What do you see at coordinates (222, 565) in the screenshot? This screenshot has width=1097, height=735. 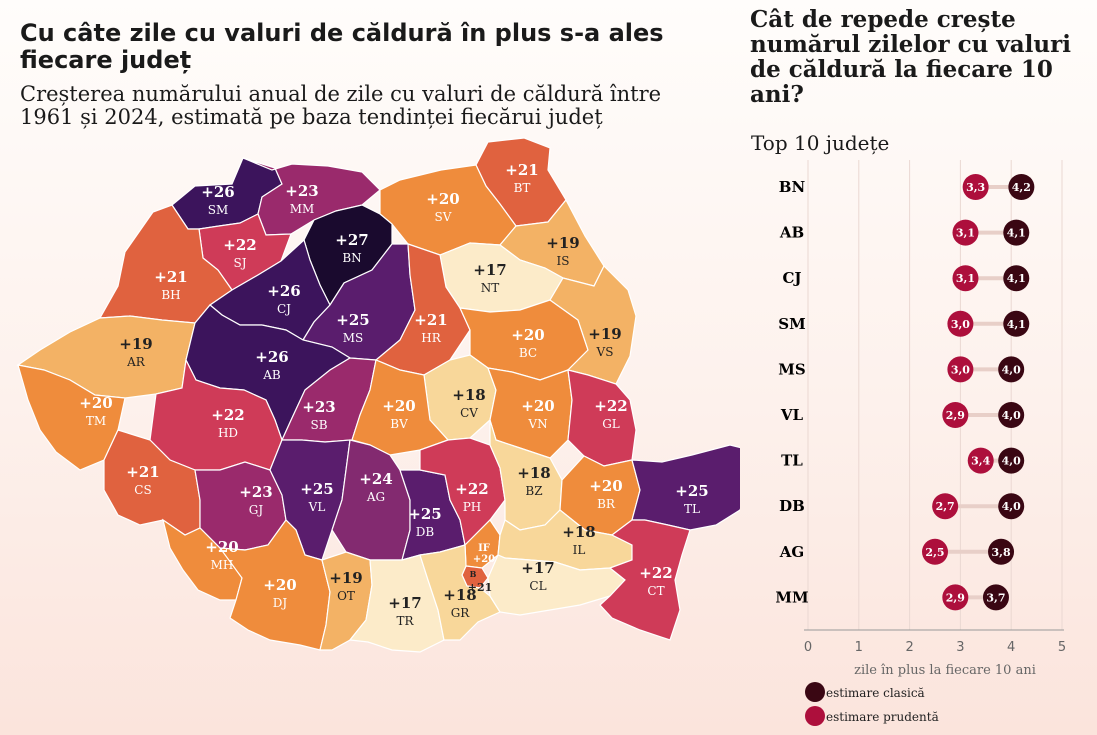 I see `region-code-label: MH` at bounding box center [222, 565].